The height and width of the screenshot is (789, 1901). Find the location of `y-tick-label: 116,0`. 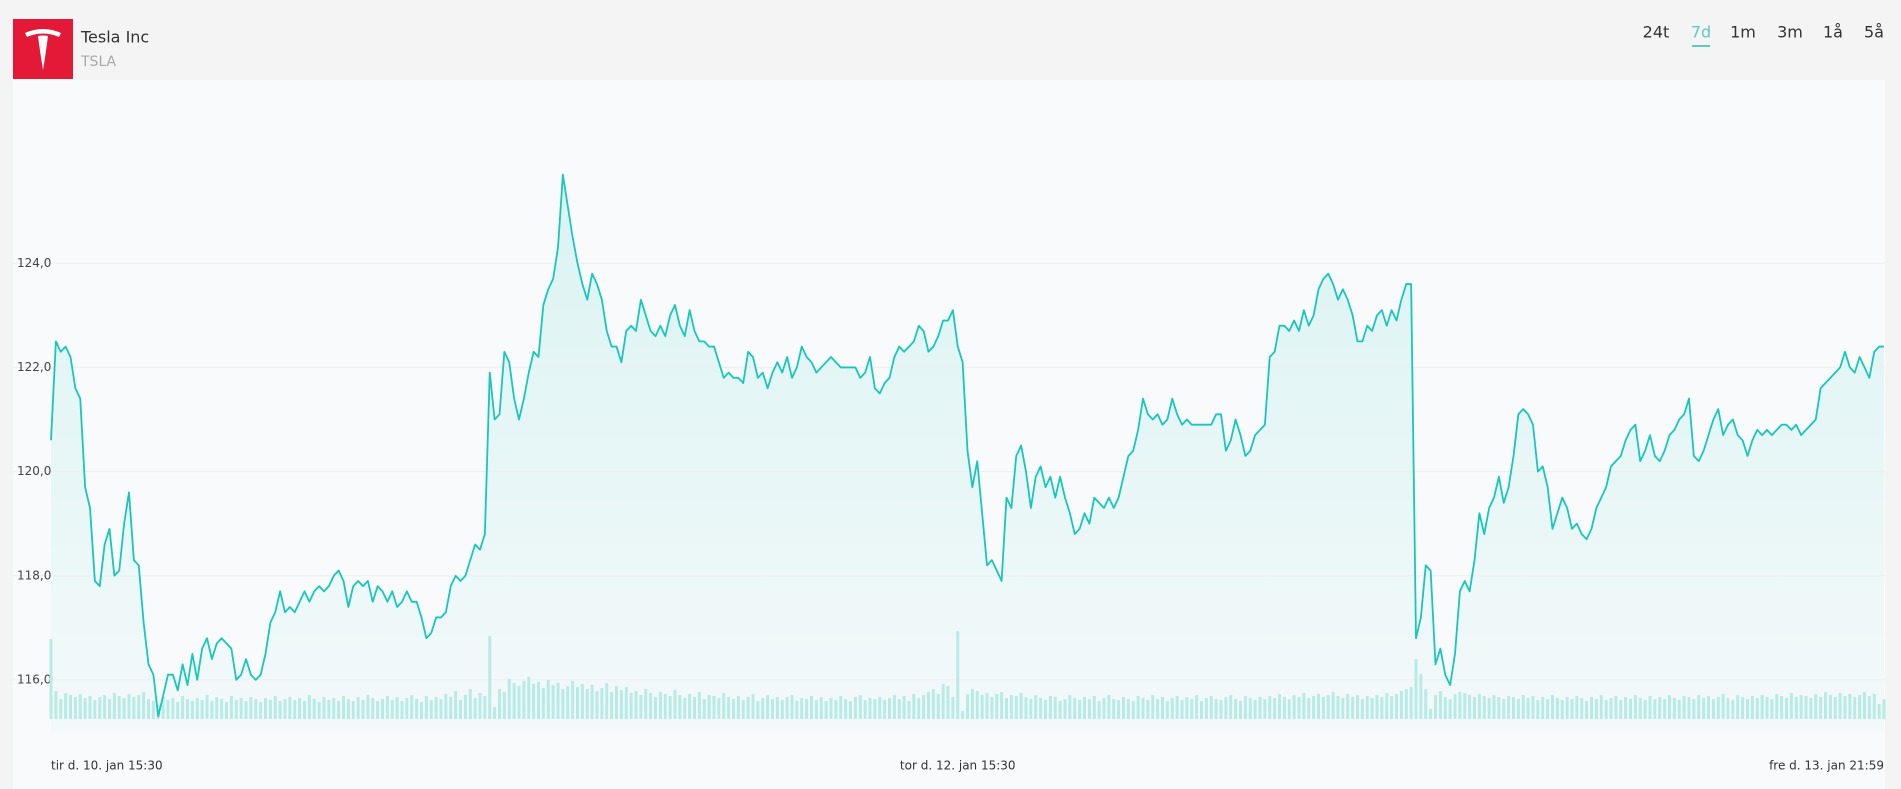

y-tick-label: 116,0 is located at coordinates (34, 679).